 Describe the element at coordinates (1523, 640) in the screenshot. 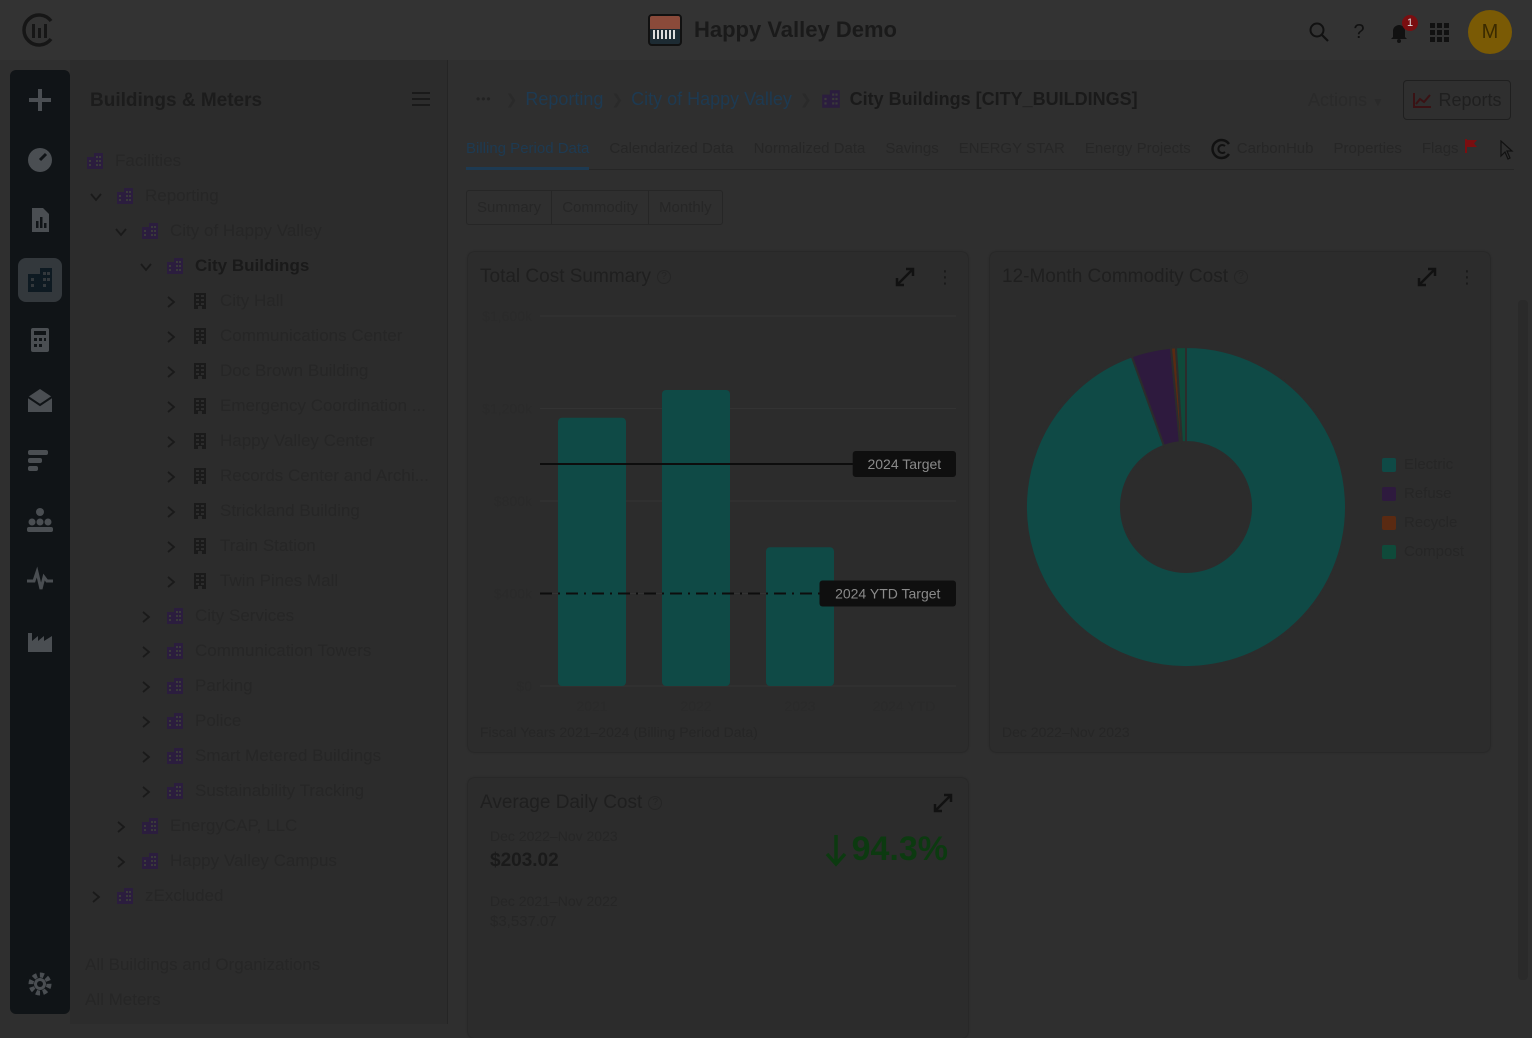

I see `scrollbar` at that location.